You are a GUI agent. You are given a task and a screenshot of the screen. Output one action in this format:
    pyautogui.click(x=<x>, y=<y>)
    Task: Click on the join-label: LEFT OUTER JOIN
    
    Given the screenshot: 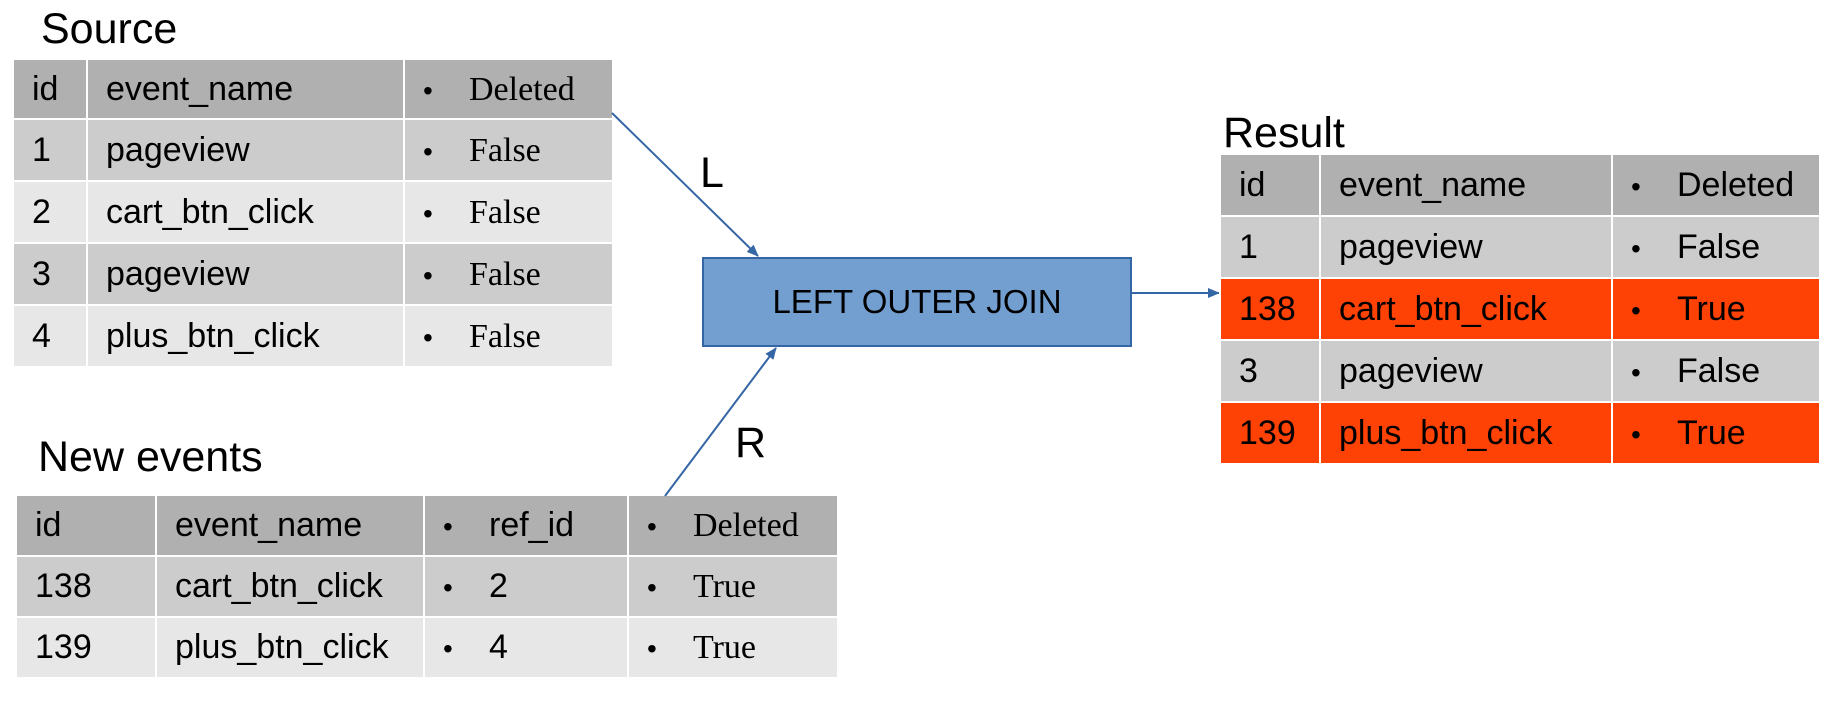 What is the action you would take?
    pyautogui.click(x=917, y=301)
    